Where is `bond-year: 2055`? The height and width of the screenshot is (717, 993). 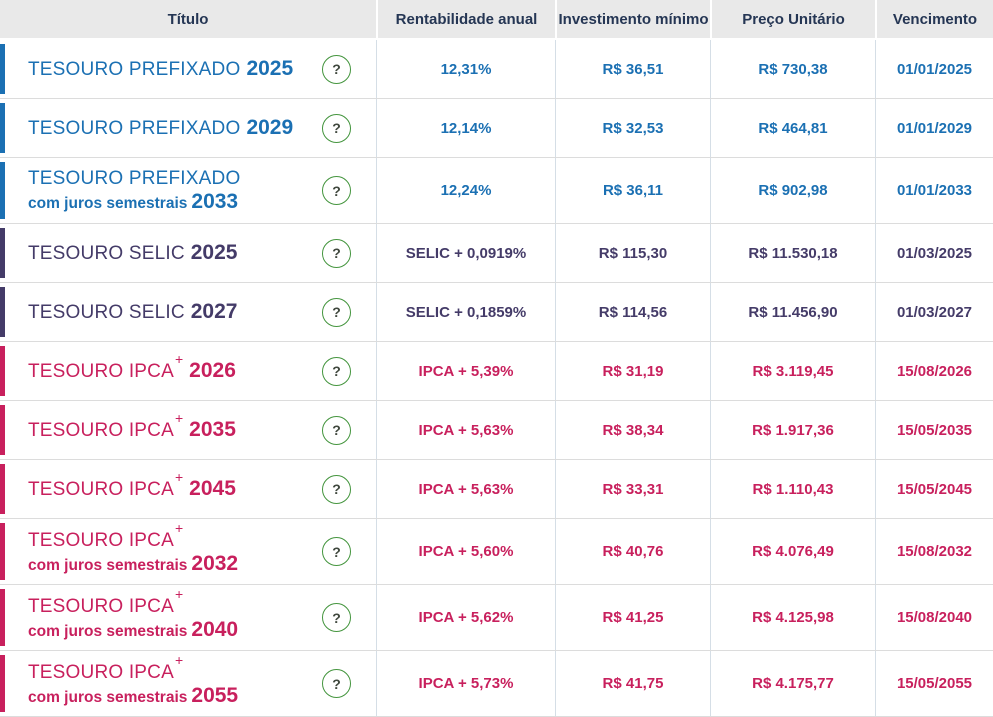
bond-year: 2055 is located at coordinates (215, 695).